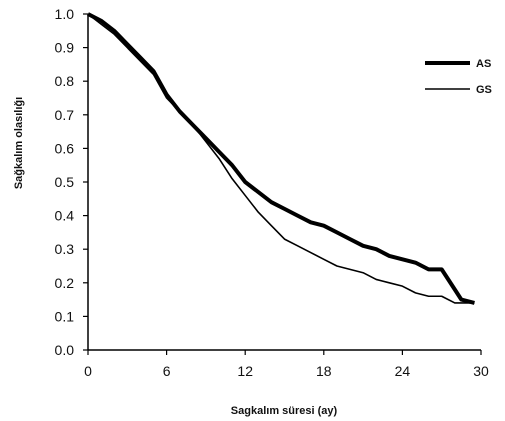  I want to click on y-tick-label: 0.5, so click(65, 182).